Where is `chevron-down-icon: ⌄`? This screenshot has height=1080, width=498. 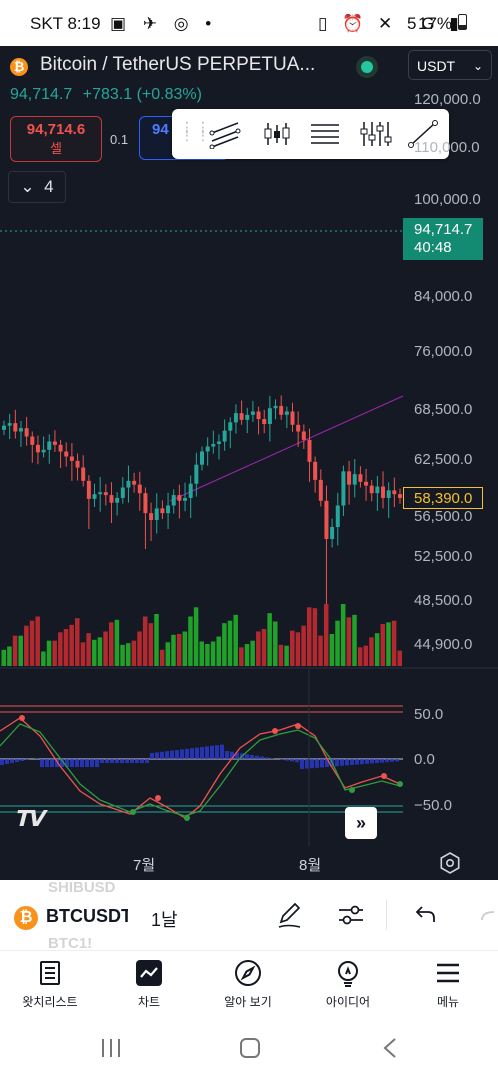 chevron-down-icon: ⌄ is located at coordinates (27, 186).